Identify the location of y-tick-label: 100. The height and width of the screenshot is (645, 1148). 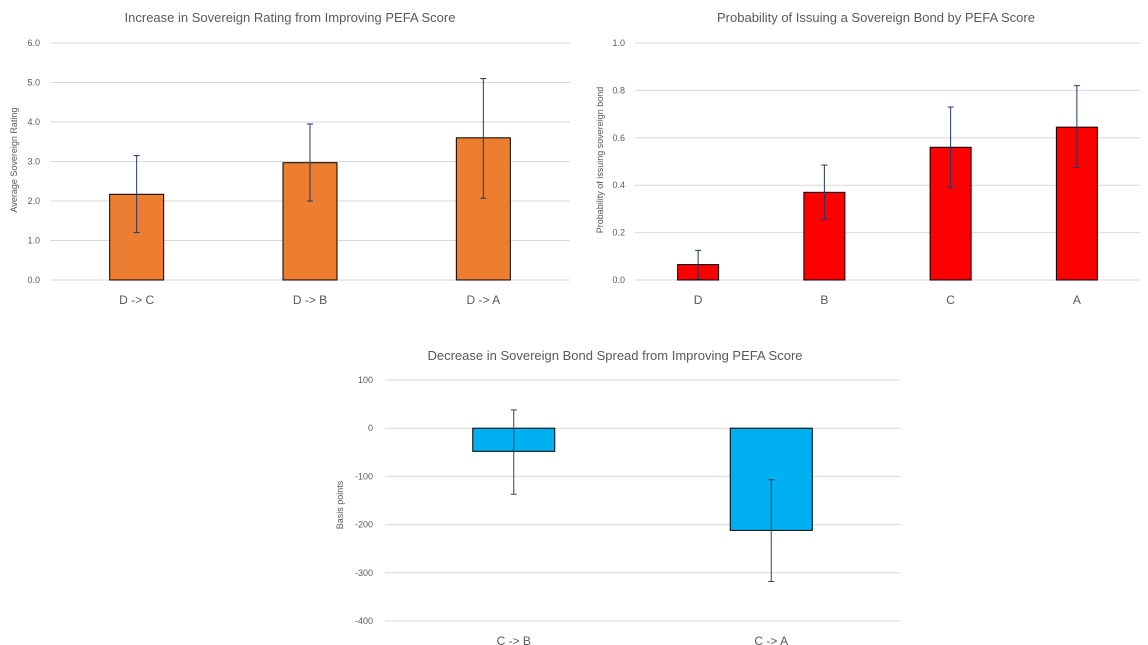
(365, 380).